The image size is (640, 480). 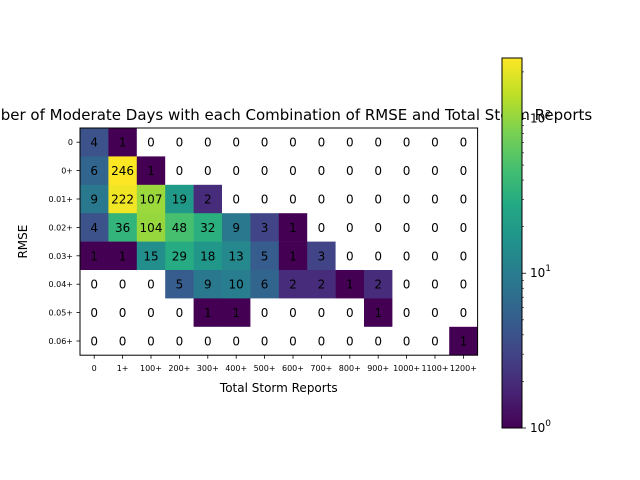 What do you see at coordinates (322, 285) in the screenshot?
I see `cell-value-label: 2` at bounding box center [322, 285].